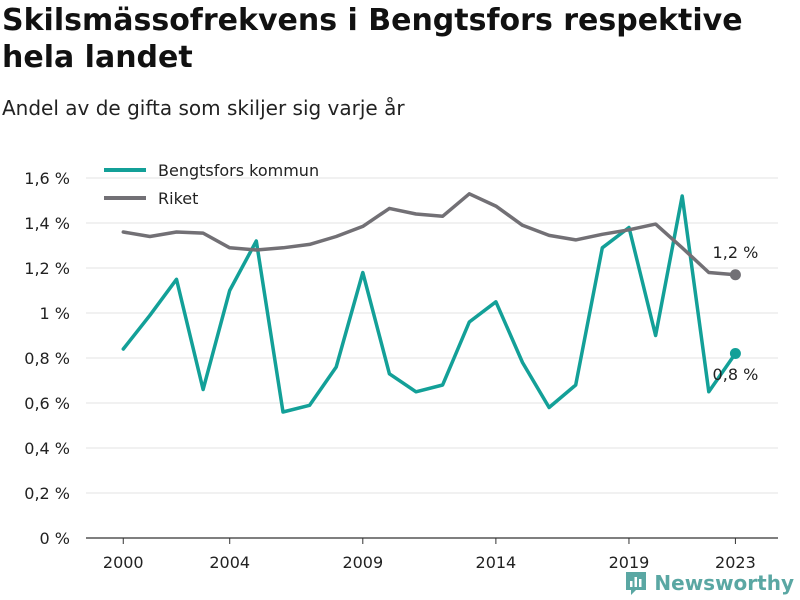  What do you see at coordinates (736, 374) in the screenshot?
I see `end-value-label: 0,8 %` at bounding box center [736, 374].